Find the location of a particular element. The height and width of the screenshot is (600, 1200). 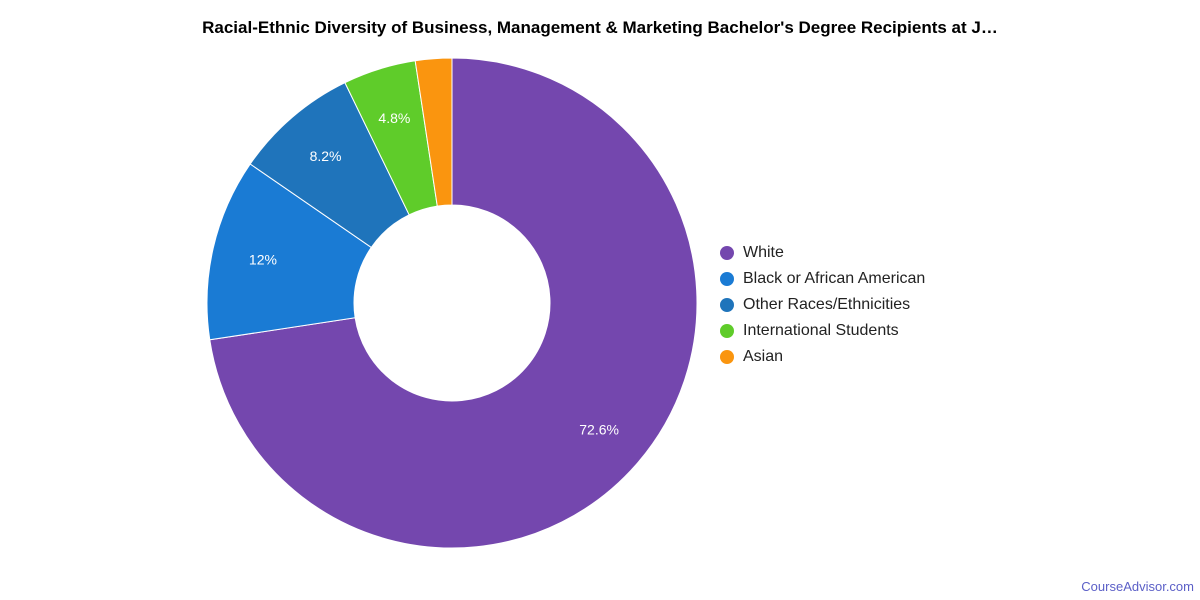

legend-label: Other Races/Ethnicities is located at coordinates (827, 304).